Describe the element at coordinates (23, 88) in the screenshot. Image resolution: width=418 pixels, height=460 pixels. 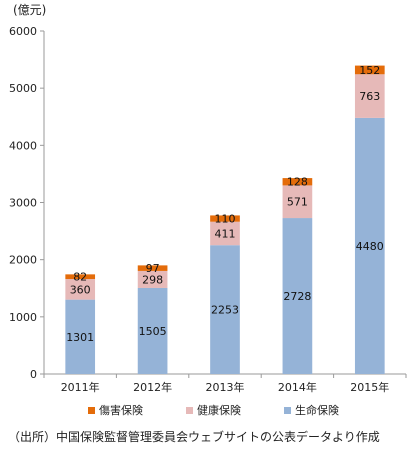
I see `y-tick-label: 5000` at that location.